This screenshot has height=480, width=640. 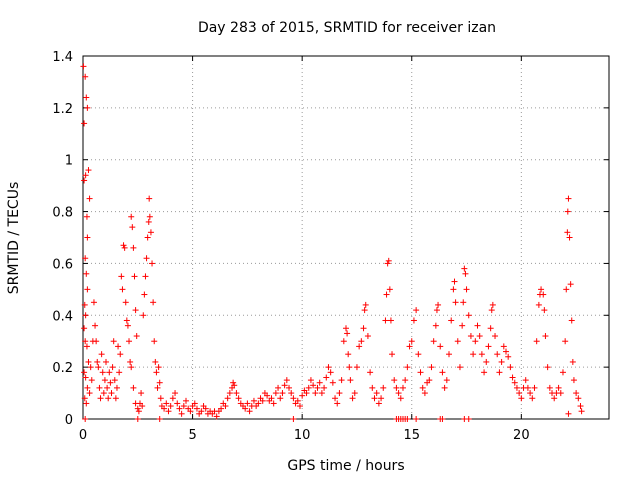 I want to click on x-axis-label: GPS time / hours, so click(x=345, y=466).